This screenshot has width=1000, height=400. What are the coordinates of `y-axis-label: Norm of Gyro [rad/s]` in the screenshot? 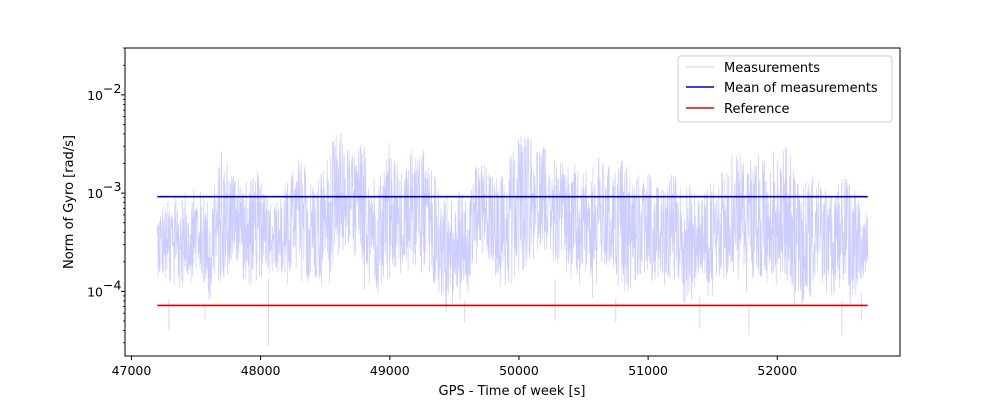 It's located at (69, 202).